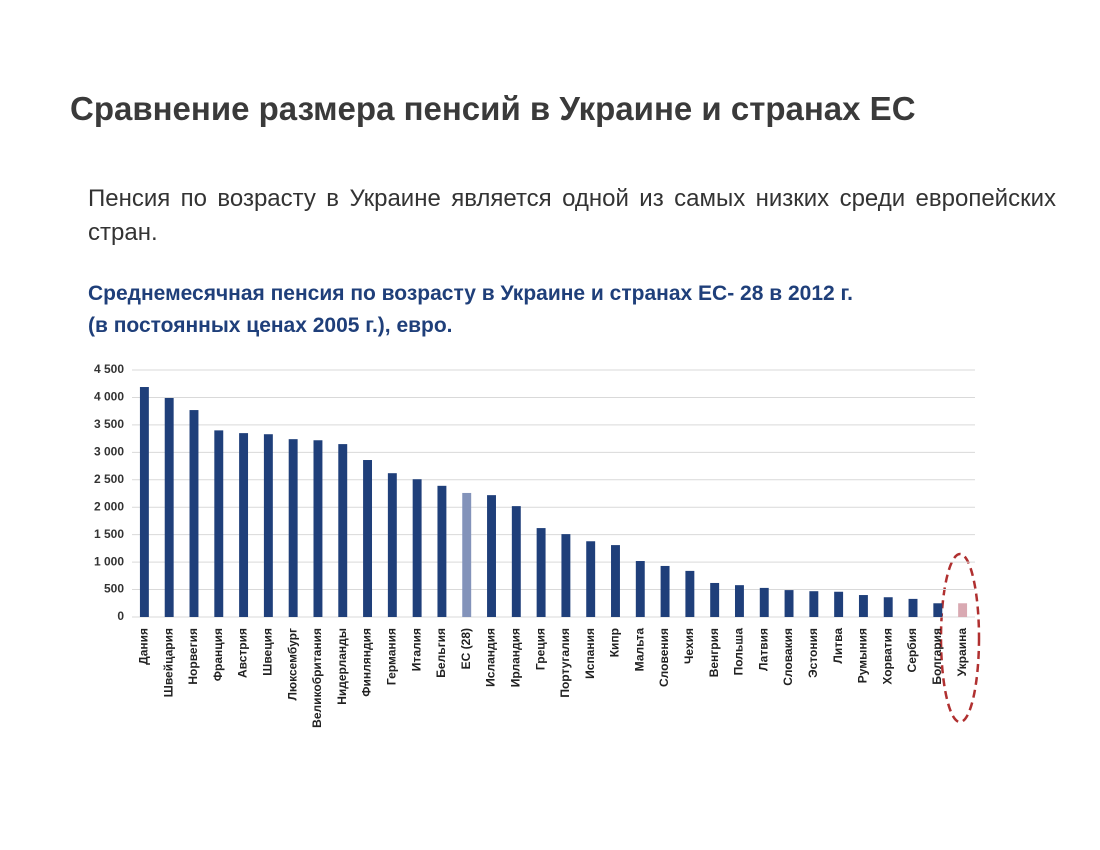  What do you see at coordinates (887, 656) in the screenshot?
I see `x-tick-label: Хорватия` at bounding box center [887, 656].